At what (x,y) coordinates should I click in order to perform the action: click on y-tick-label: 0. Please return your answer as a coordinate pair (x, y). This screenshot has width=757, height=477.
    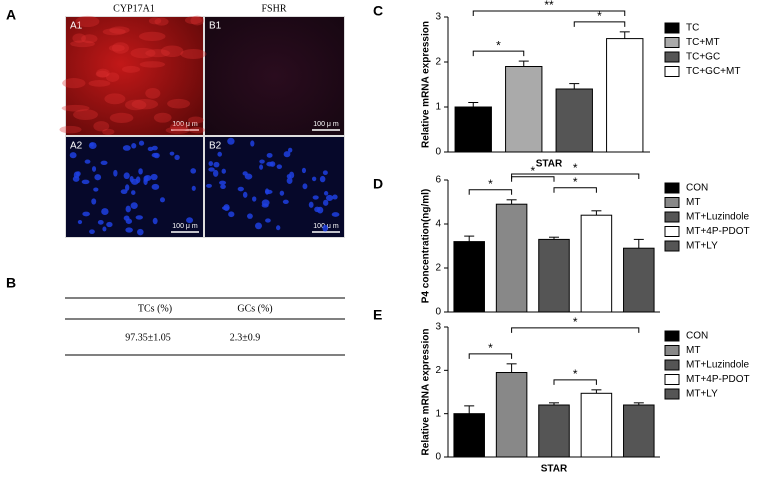
    Looking at the image, I should click on (438, 457).